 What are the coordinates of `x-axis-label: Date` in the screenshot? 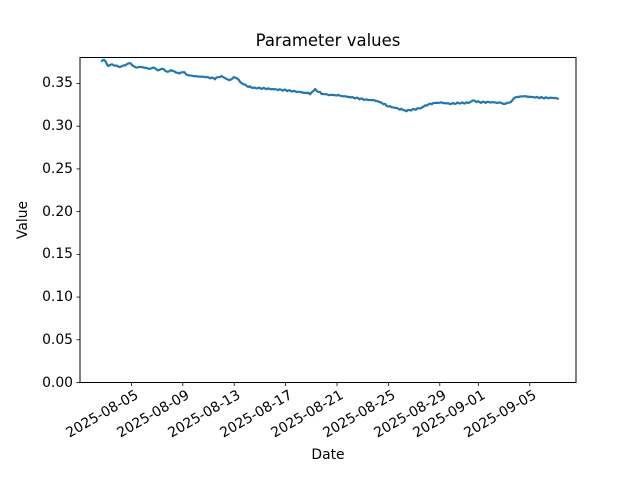 It's located at (328, 455).